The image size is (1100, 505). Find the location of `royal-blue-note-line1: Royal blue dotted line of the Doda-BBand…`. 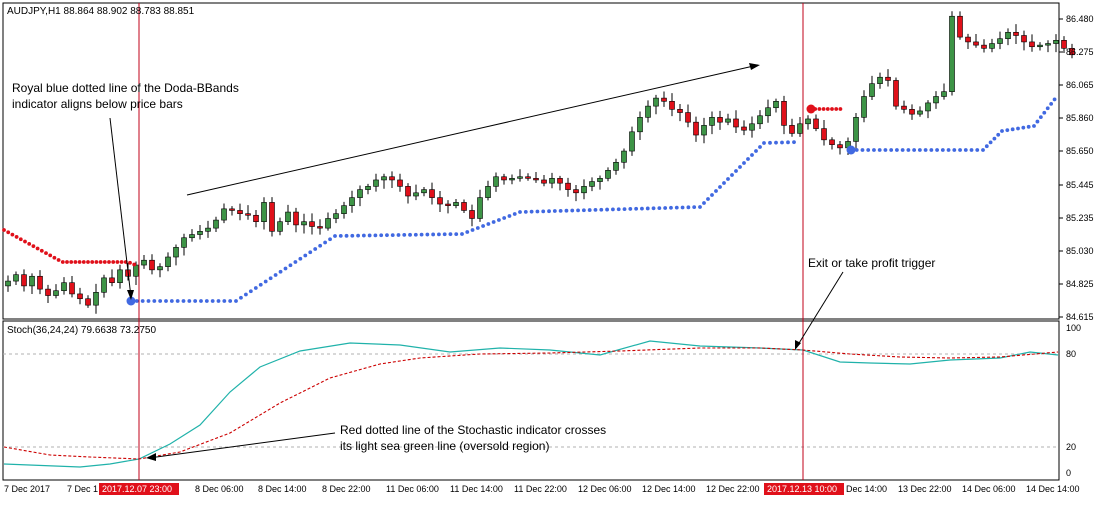

royal-blue-note-line1: Royal blue dotted line of the Doda-BBand… is located at coordinates (125, 88).